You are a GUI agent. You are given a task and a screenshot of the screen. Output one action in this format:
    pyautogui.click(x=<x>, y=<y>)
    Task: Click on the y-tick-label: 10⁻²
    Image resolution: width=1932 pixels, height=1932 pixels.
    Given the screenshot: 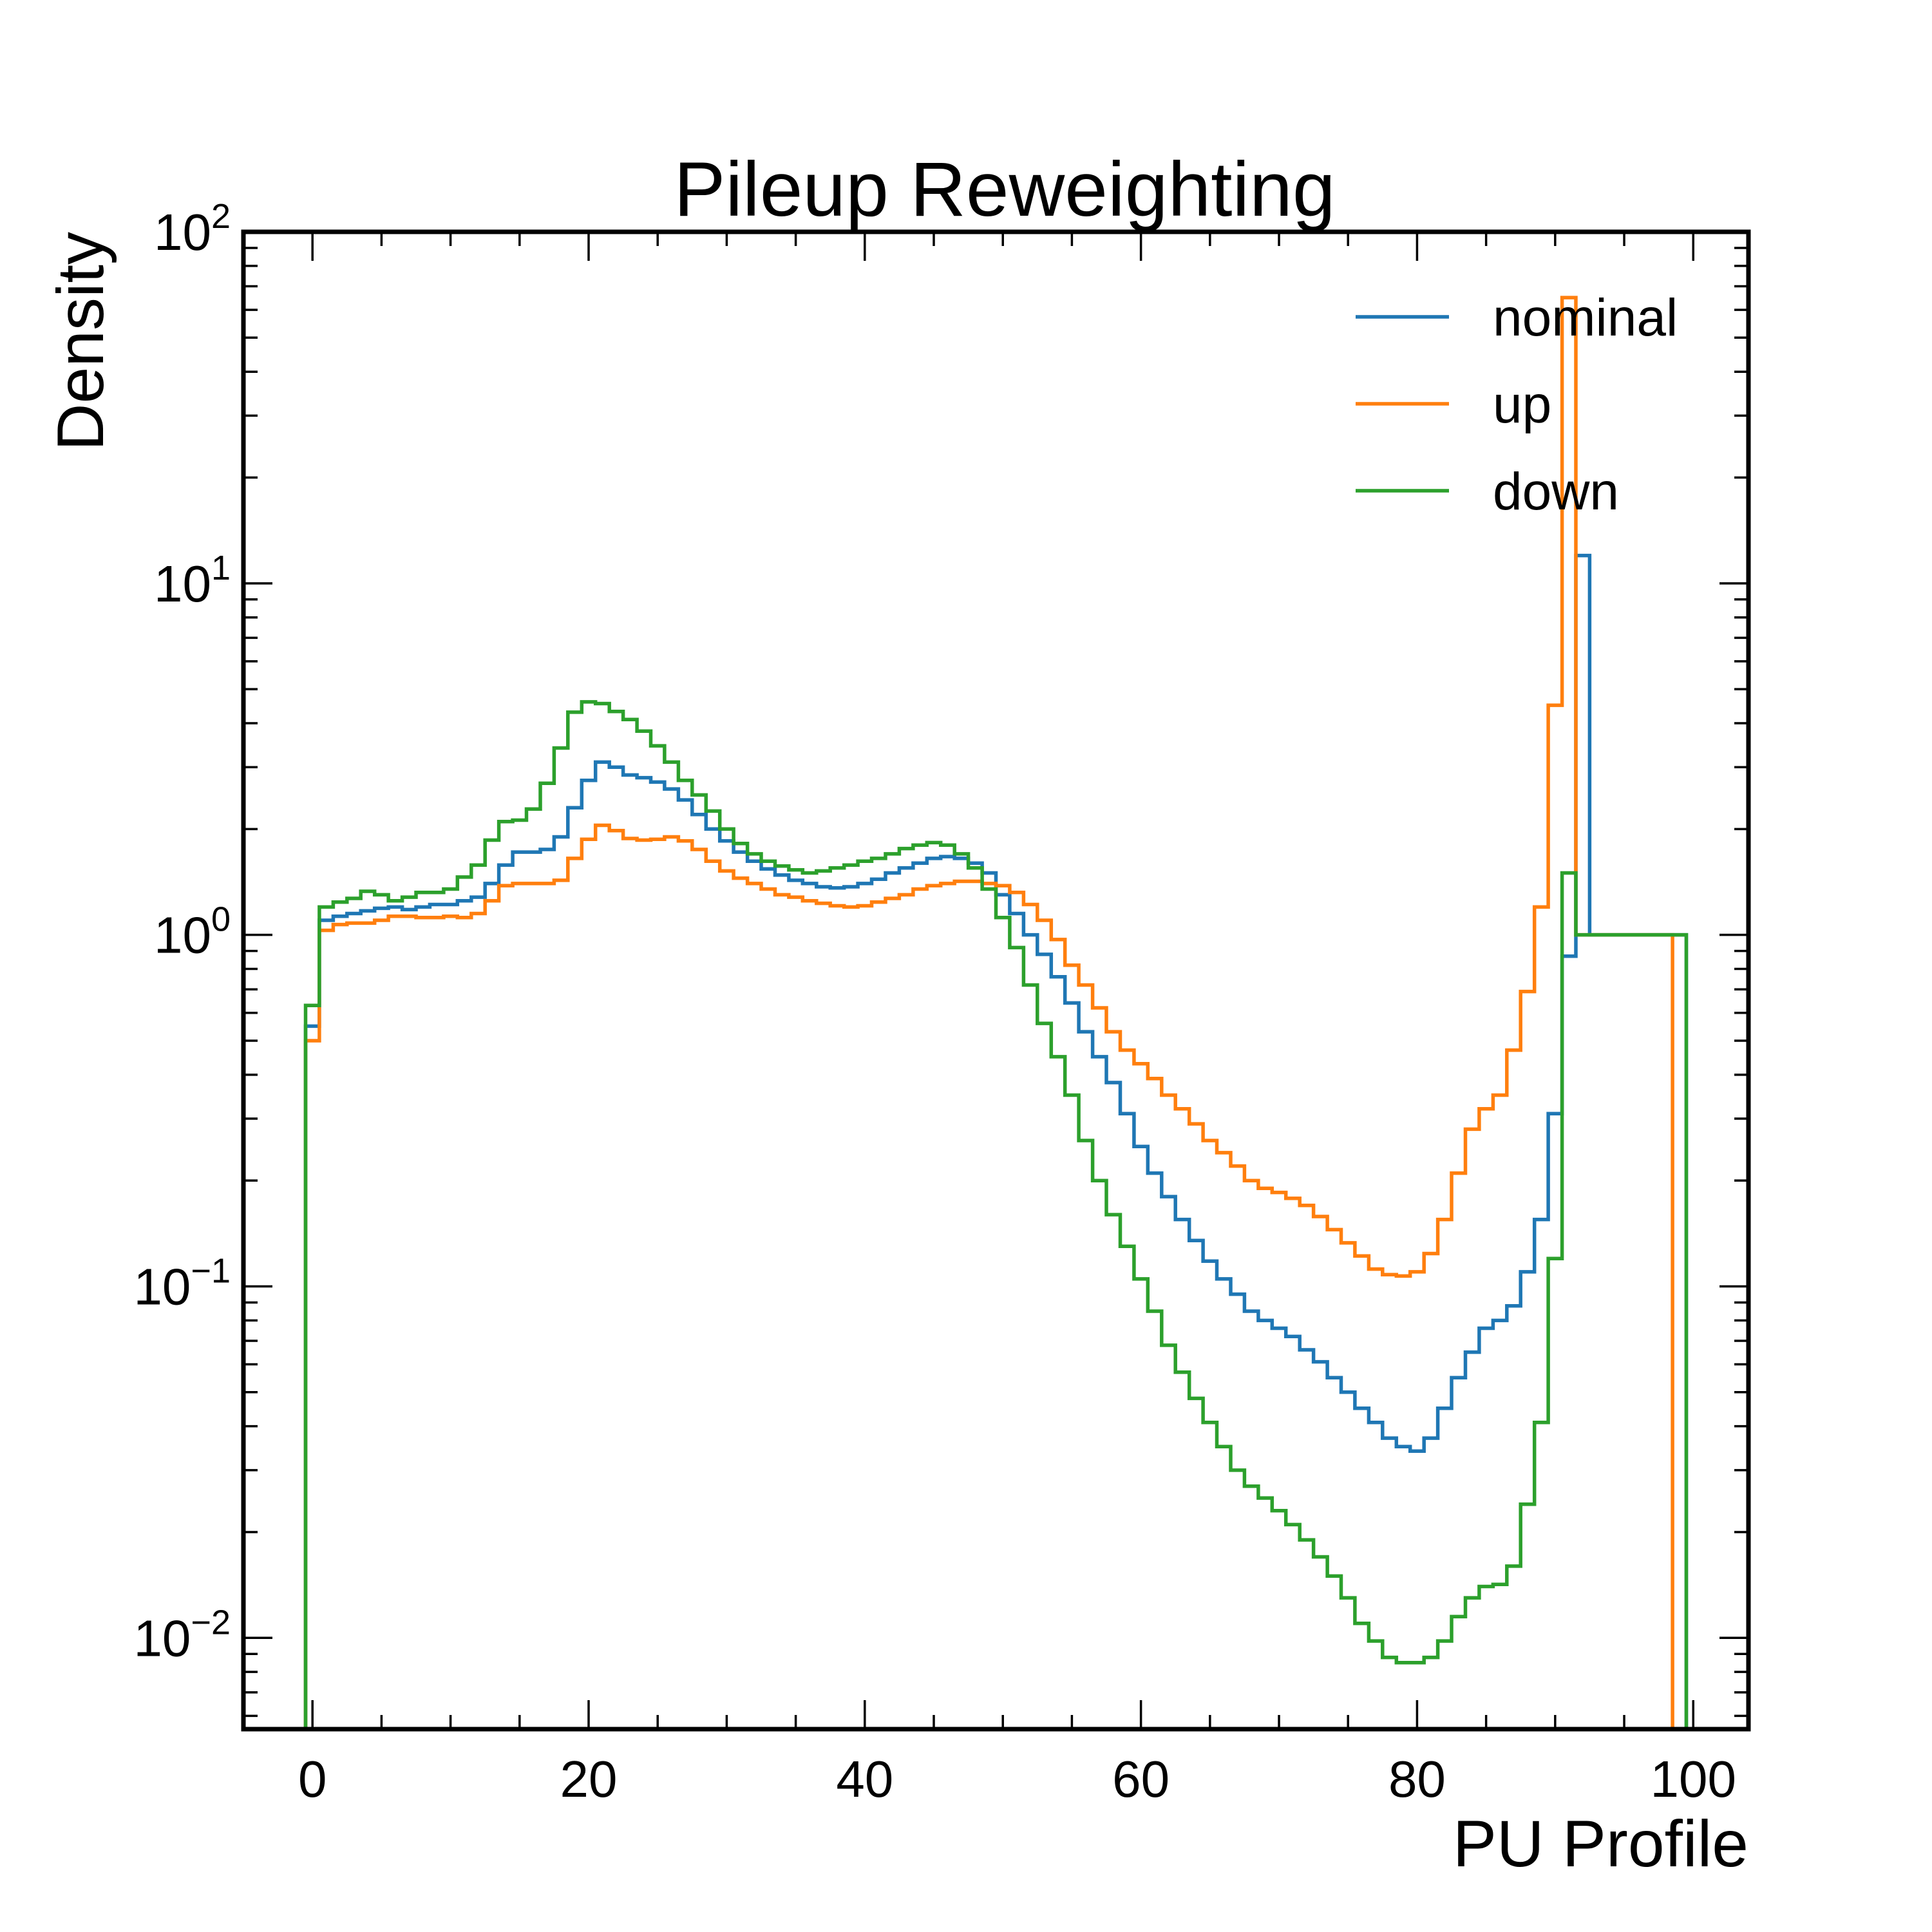 What is the action you would take?
    pyautogui.click(x=182, y=1635)
    